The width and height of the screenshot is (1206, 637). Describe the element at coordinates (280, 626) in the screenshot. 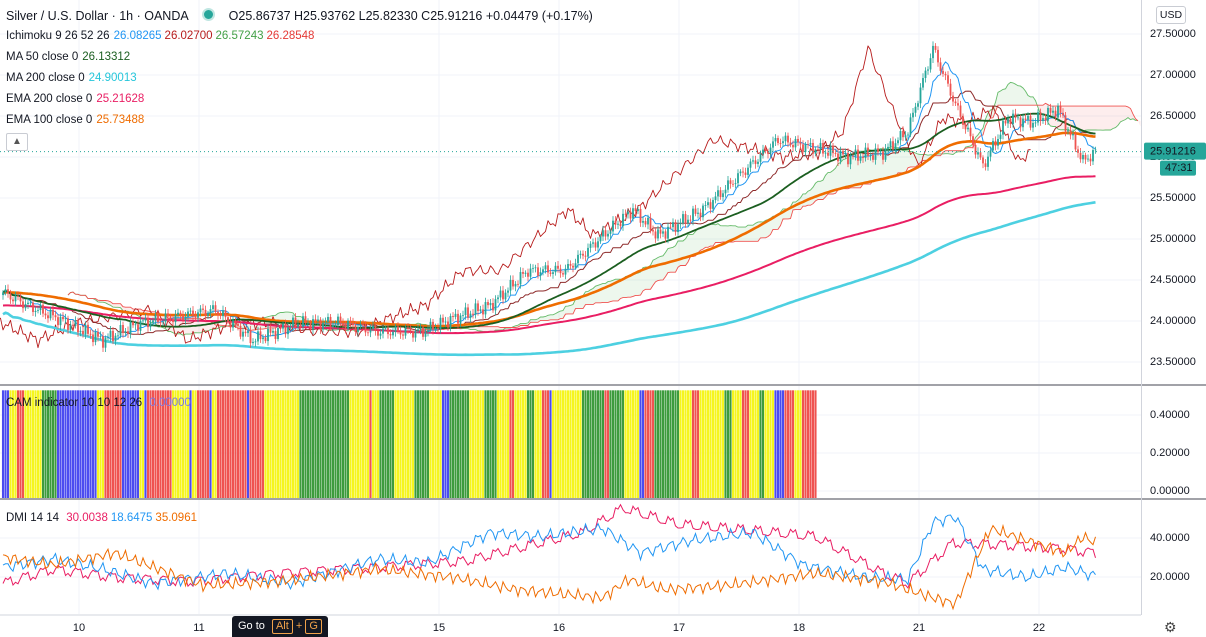

I see `goto-button: Go to Alt + G` at that location.